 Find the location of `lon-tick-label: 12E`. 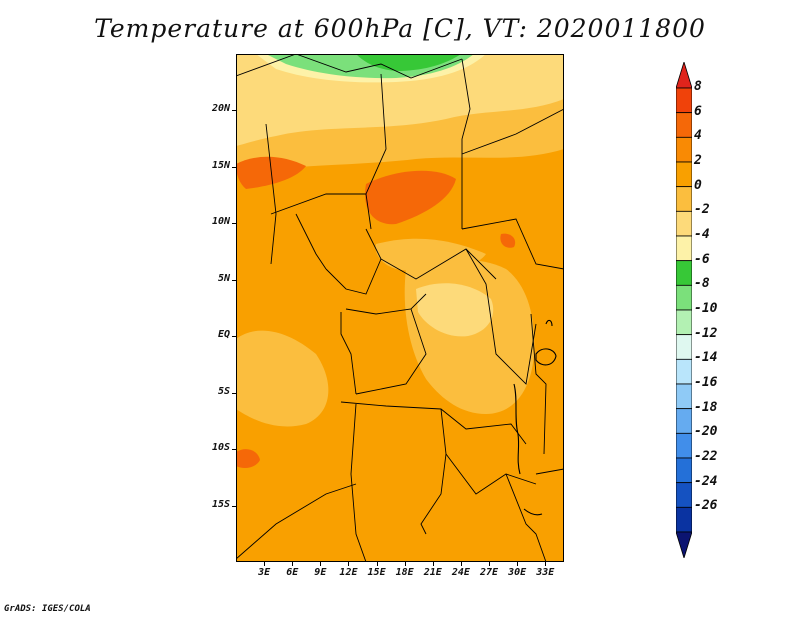

lon-tick-label: 12E is located at coordinates (348, 572).